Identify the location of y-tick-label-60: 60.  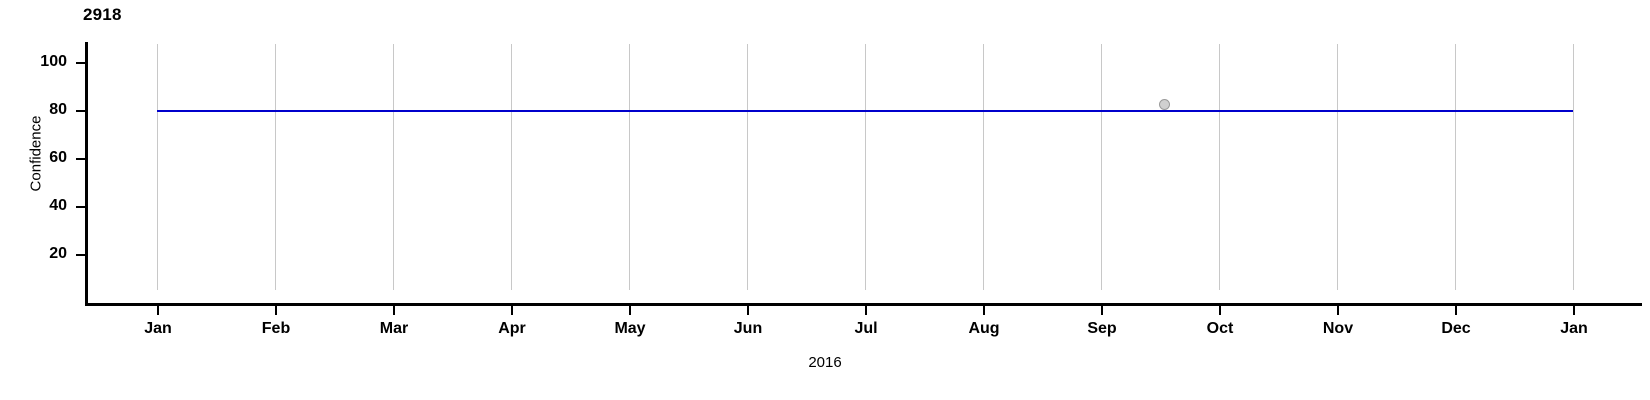
(58, 158).